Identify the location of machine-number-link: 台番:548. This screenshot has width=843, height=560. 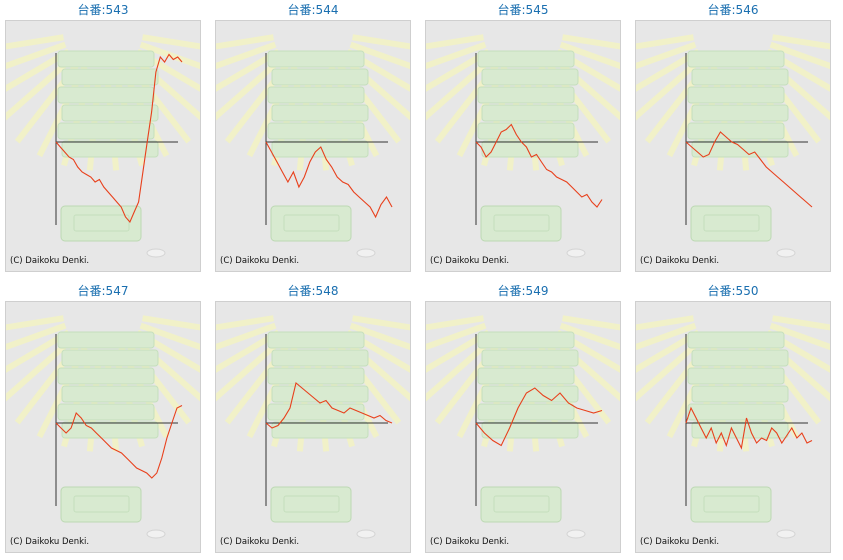
(313, 291).